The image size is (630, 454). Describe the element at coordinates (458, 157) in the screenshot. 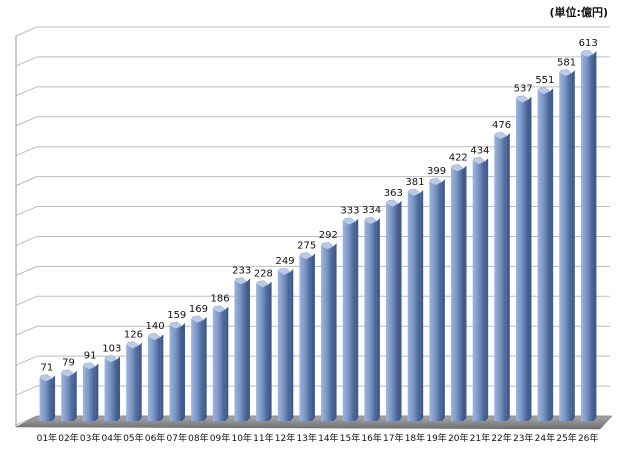

I see `data-label: 422` at that location.